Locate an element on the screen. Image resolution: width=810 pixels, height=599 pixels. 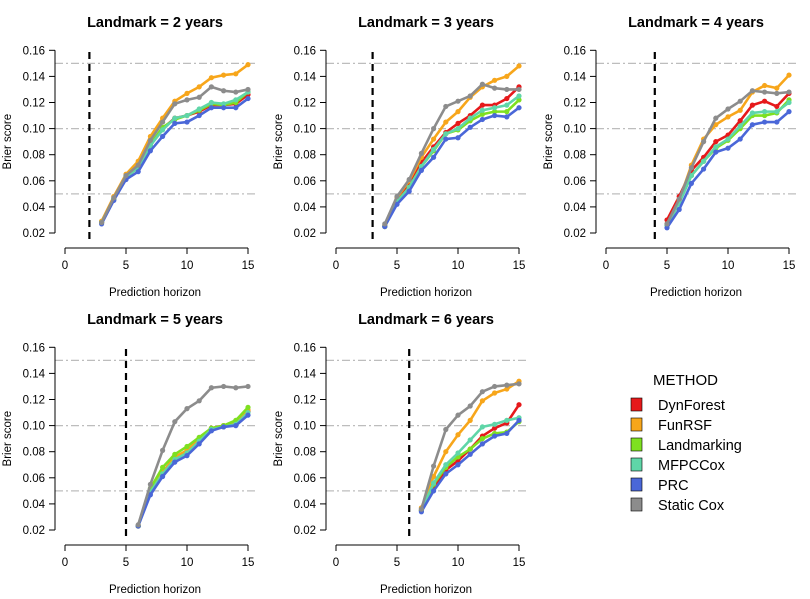
series-landmarking is located at coordinates (175, 157).